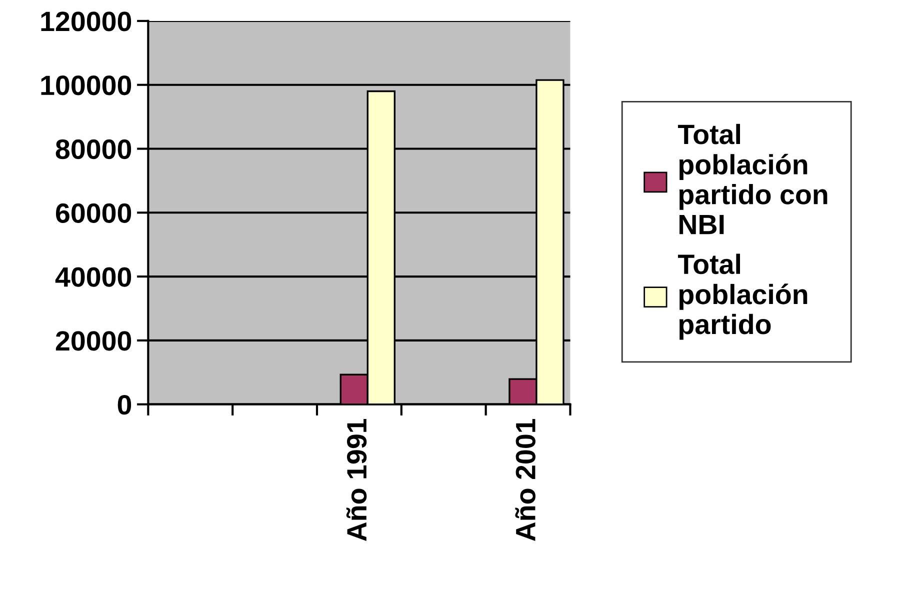 The image size is (898, 599). Describe the element at coordinates (93, 277) in the screenshot. I see `y-tick-label: 40000` at that location.